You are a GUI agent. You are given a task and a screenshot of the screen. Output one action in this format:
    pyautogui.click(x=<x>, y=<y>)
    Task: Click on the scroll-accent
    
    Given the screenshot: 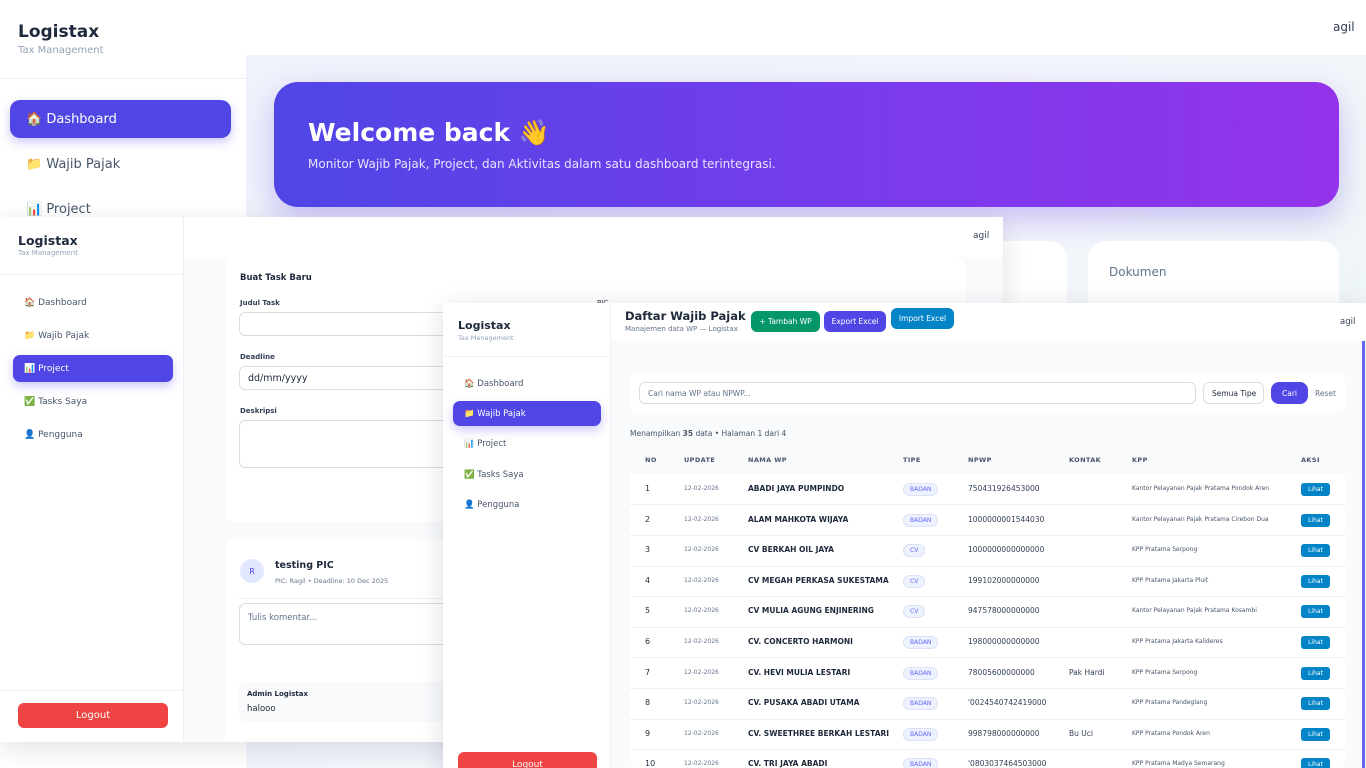 What is the action you would take?
    pyautogui.click(x=1363, y=554)
    